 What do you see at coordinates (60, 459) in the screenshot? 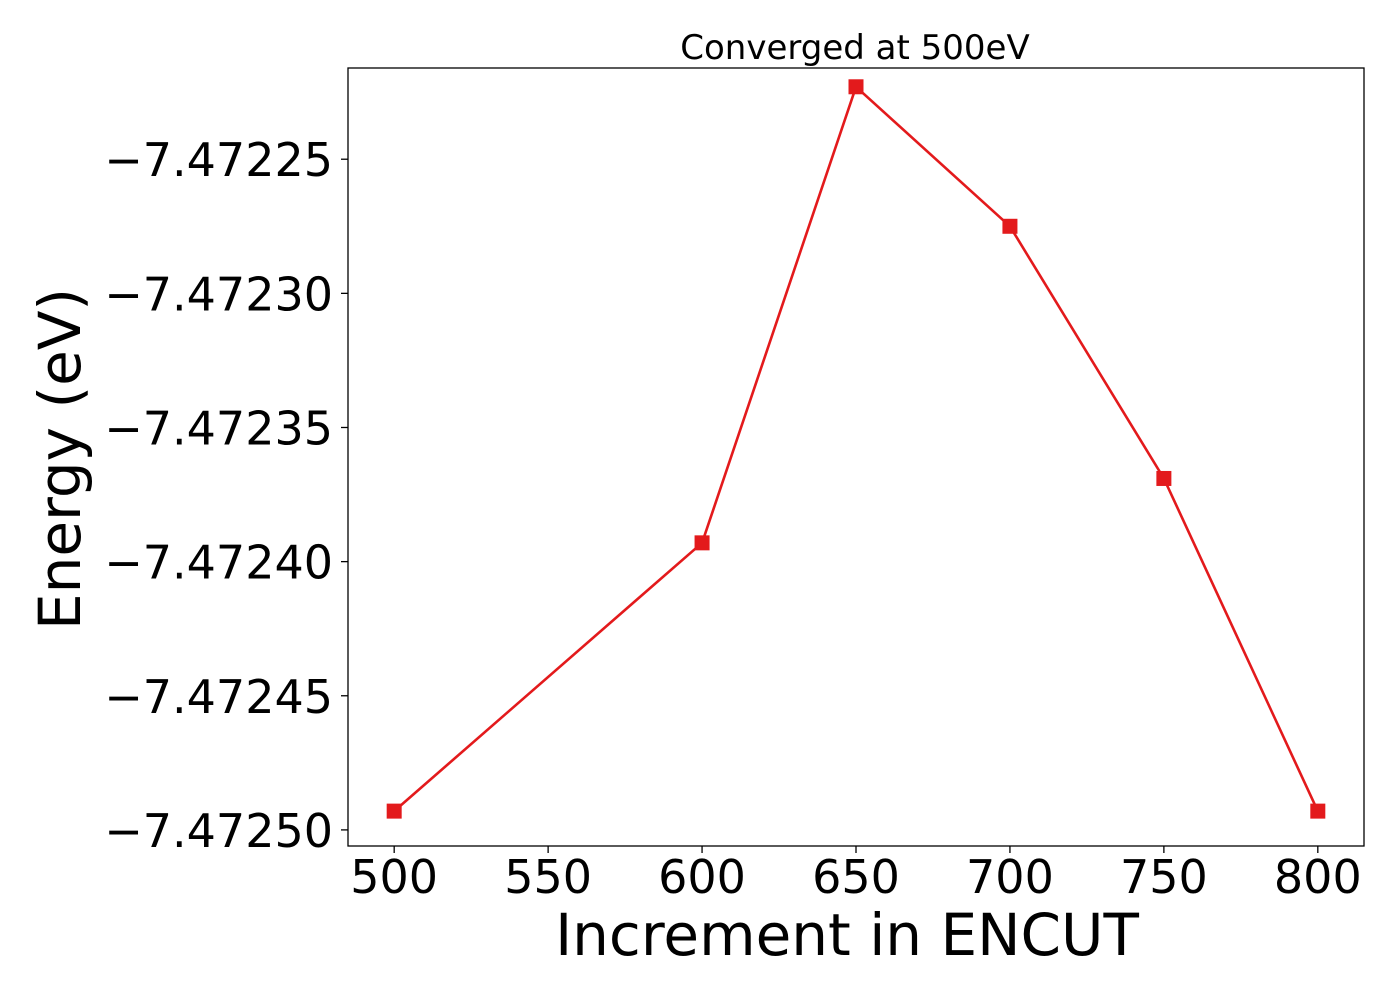
I see `y-axis-label: Energy (eV)` at bounding box center [60, 459].